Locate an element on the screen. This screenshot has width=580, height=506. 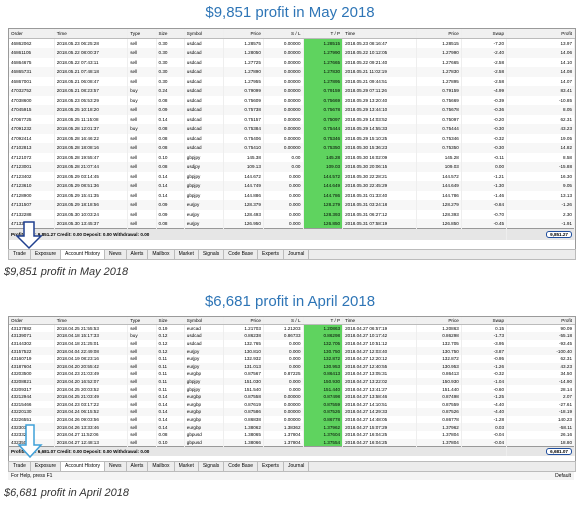
cell: 0.86733 is located at coordinates (283, 336).